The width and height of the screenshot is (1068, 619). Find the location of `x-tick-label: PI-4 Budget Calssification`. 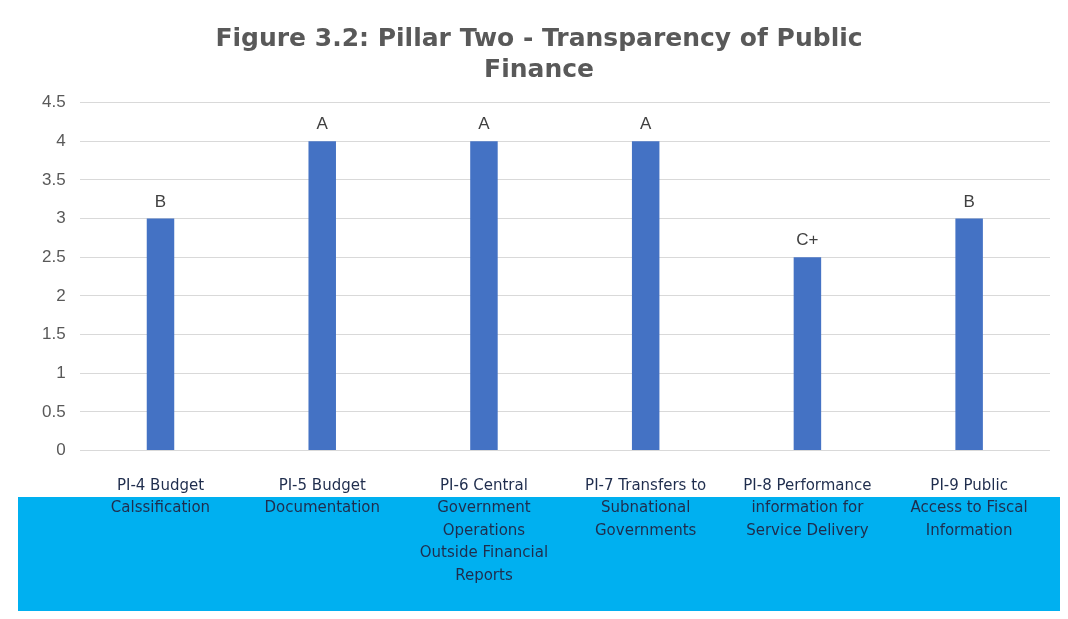

x-tick-label: PI-4 Budget Calssification is located at coordinates (160, 496).